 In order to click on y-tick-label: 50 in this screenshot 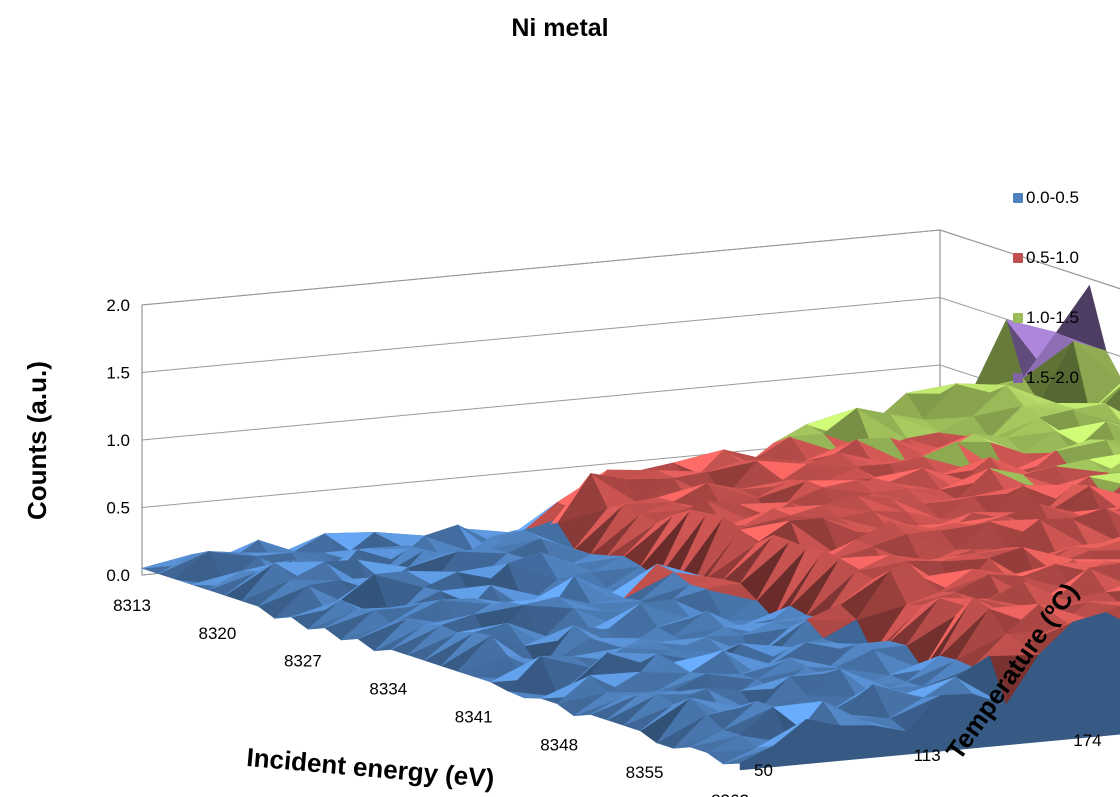, I will do `click(763, 770)`.